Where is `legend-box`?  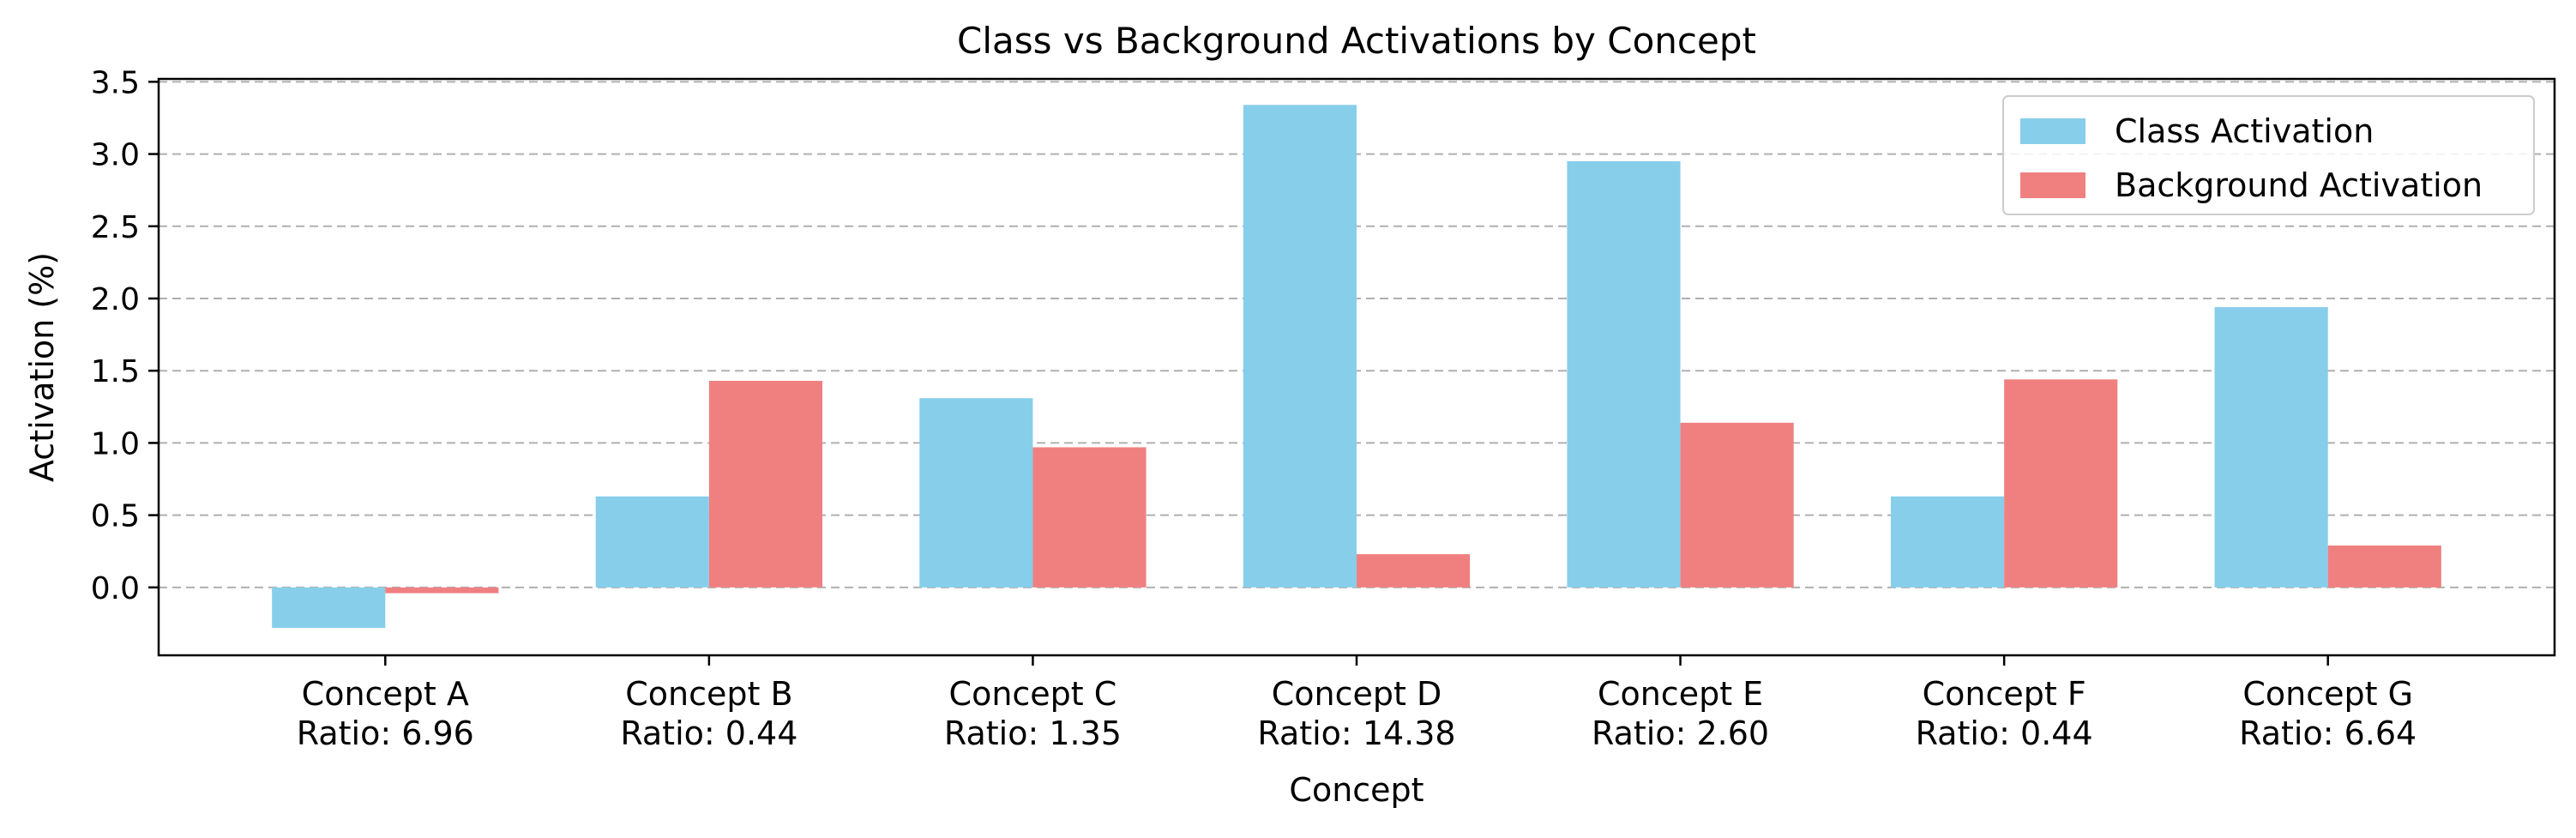
legend-box is located at coordinates (2268, 155).